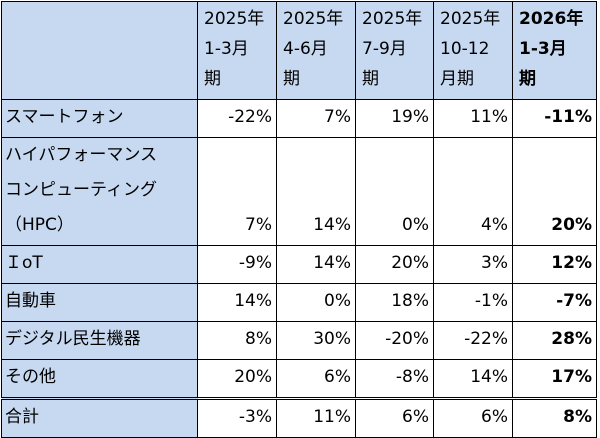 The image size is (600, 438). I want to click on value-cell: -11%, so click(554, 118).